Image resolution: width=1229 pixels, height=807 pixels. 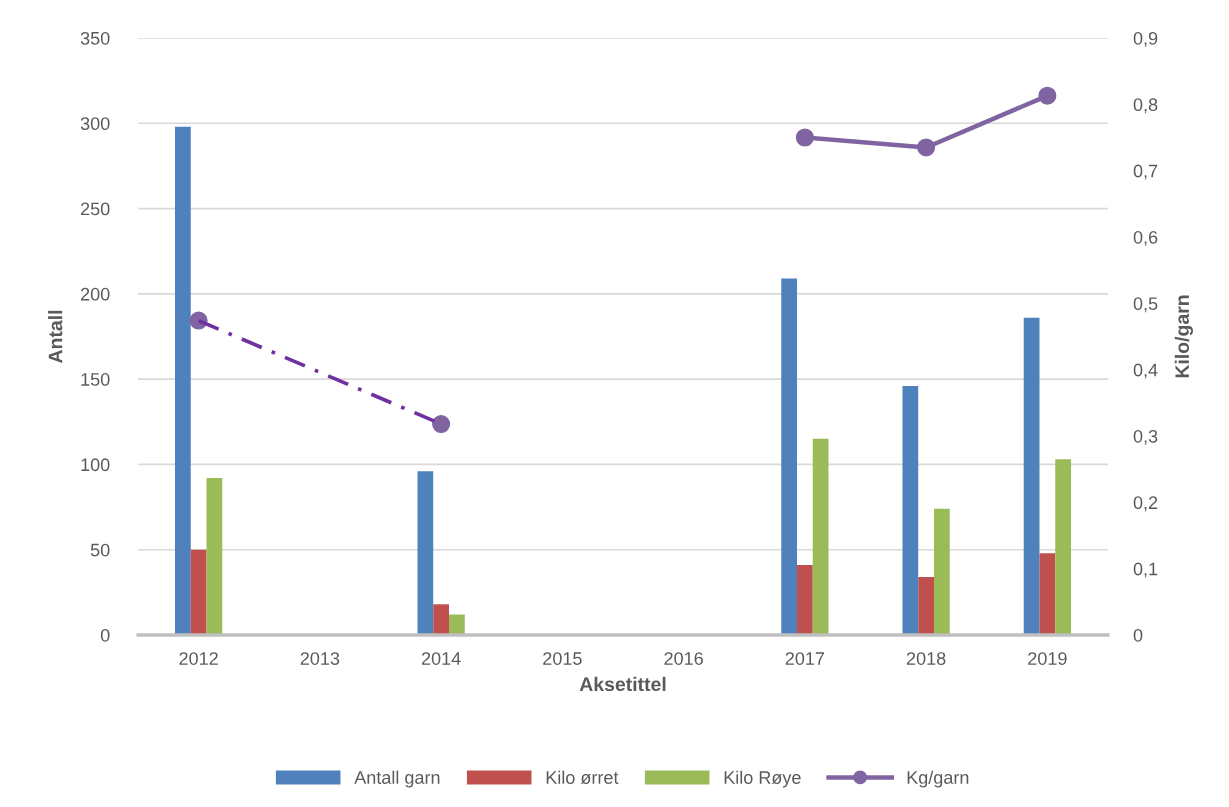 What do you see at coordinates (938, 779) in the screenshot?
I see `legend-label: Kg/garn` at bounding box center [938, 779].